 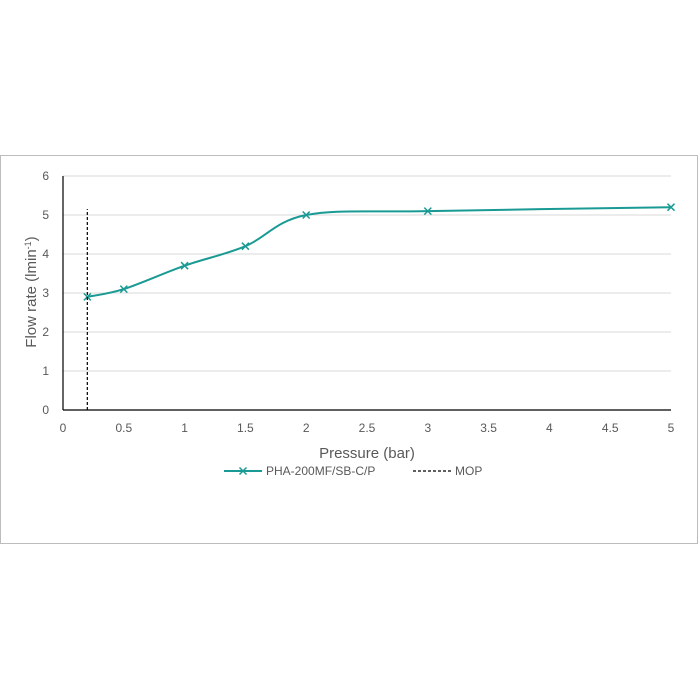 I want to click on x-tick-label-0: 0, so click(x=63, y=428).